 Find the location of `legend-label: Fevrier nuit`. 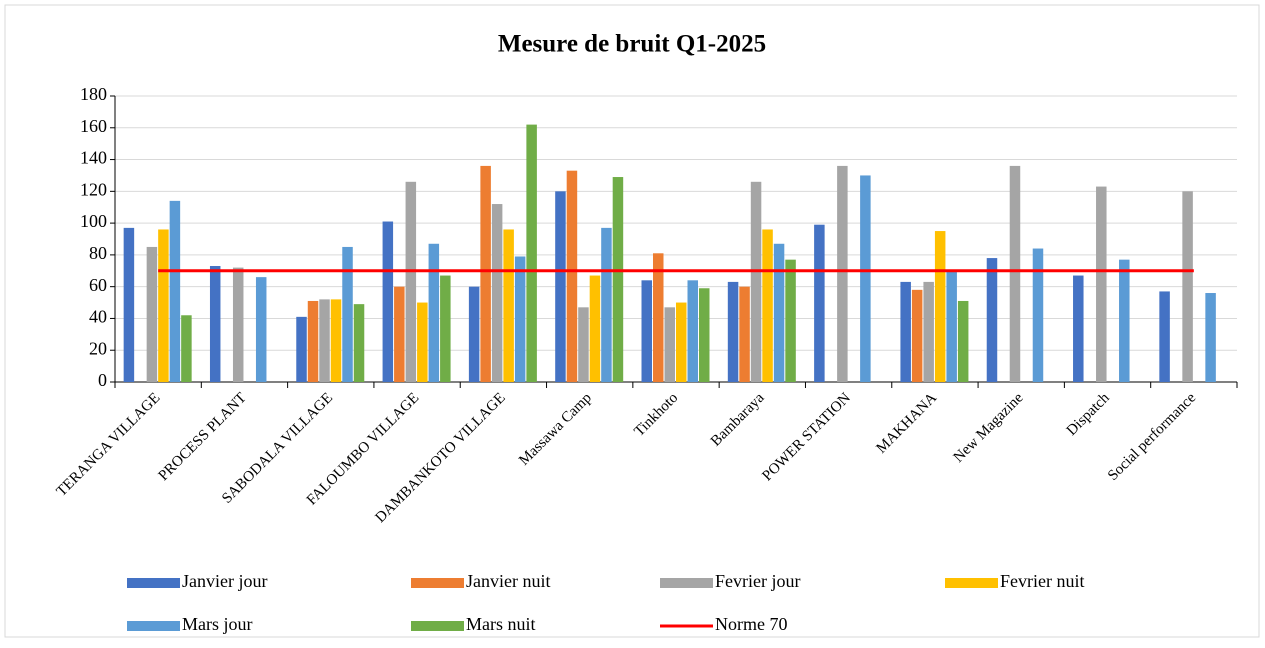

legend-label: Fevrier nuit is located at coordinates (1042, 581).